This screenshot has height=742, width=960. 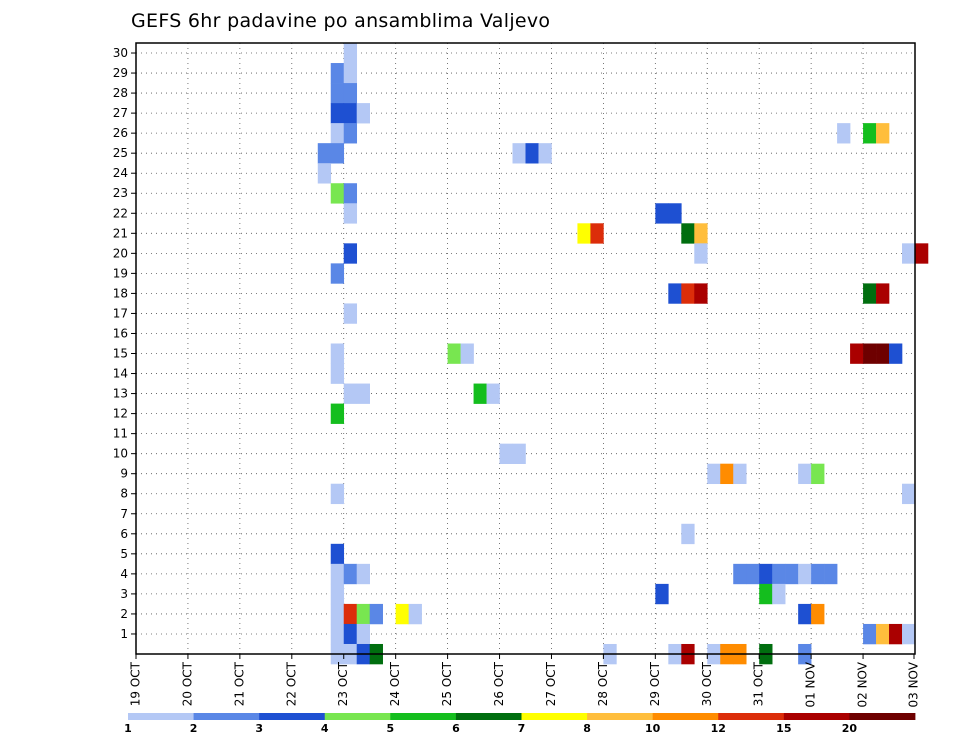 What do you see at coordinates (194, 728) in the screenshot?
I see `colorbar-label: 2` at bounding box center [194, 728].